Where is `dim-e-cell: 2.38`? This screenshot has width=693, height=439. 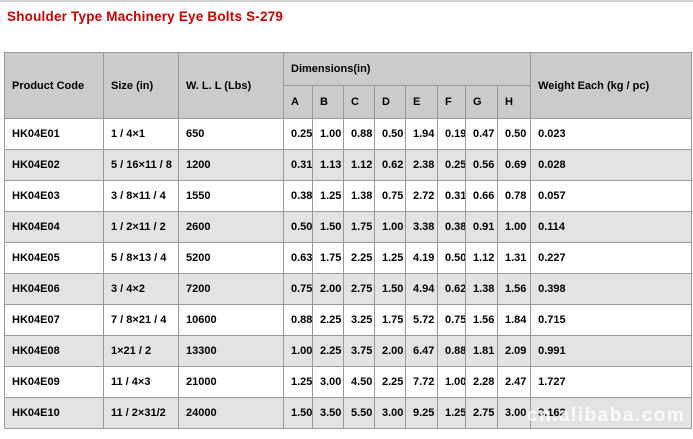 dim-e-cell: 2.38 is located at coordinates (421, 165).